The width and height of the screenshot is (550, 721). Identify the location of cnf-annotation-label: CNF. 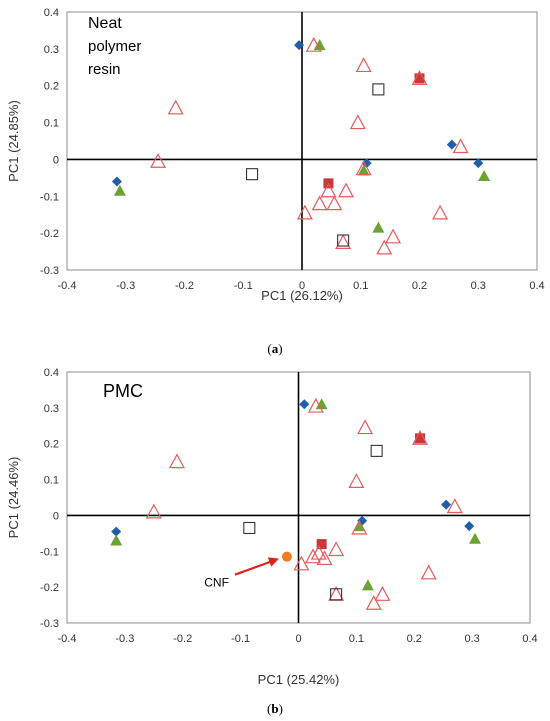
(216, 583).